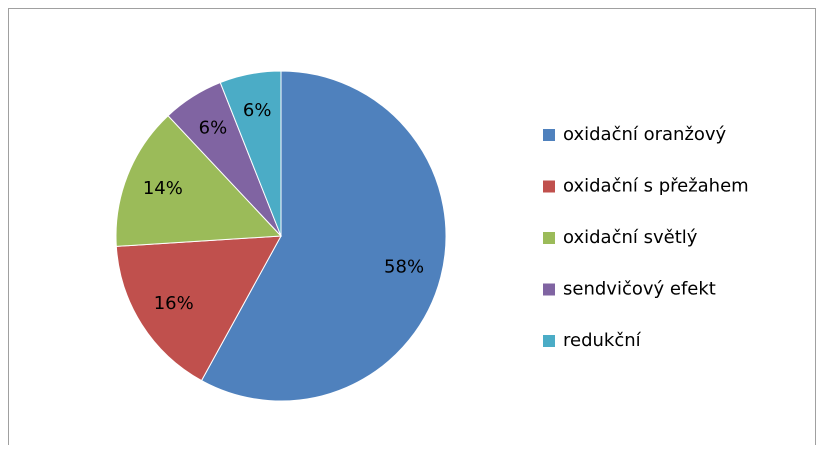  What do you see at coordinates (174, 303) in the screenshot?
I see `data-label: 16%` at bounding box center [174, 303].